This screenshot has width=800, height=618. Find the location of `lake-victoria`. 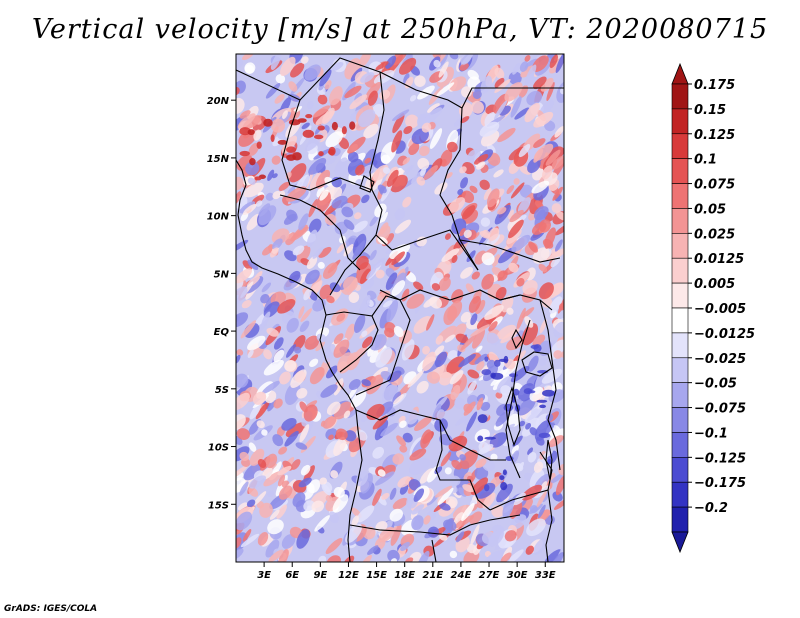

lake-victoria is located at coordinates (537, 364).